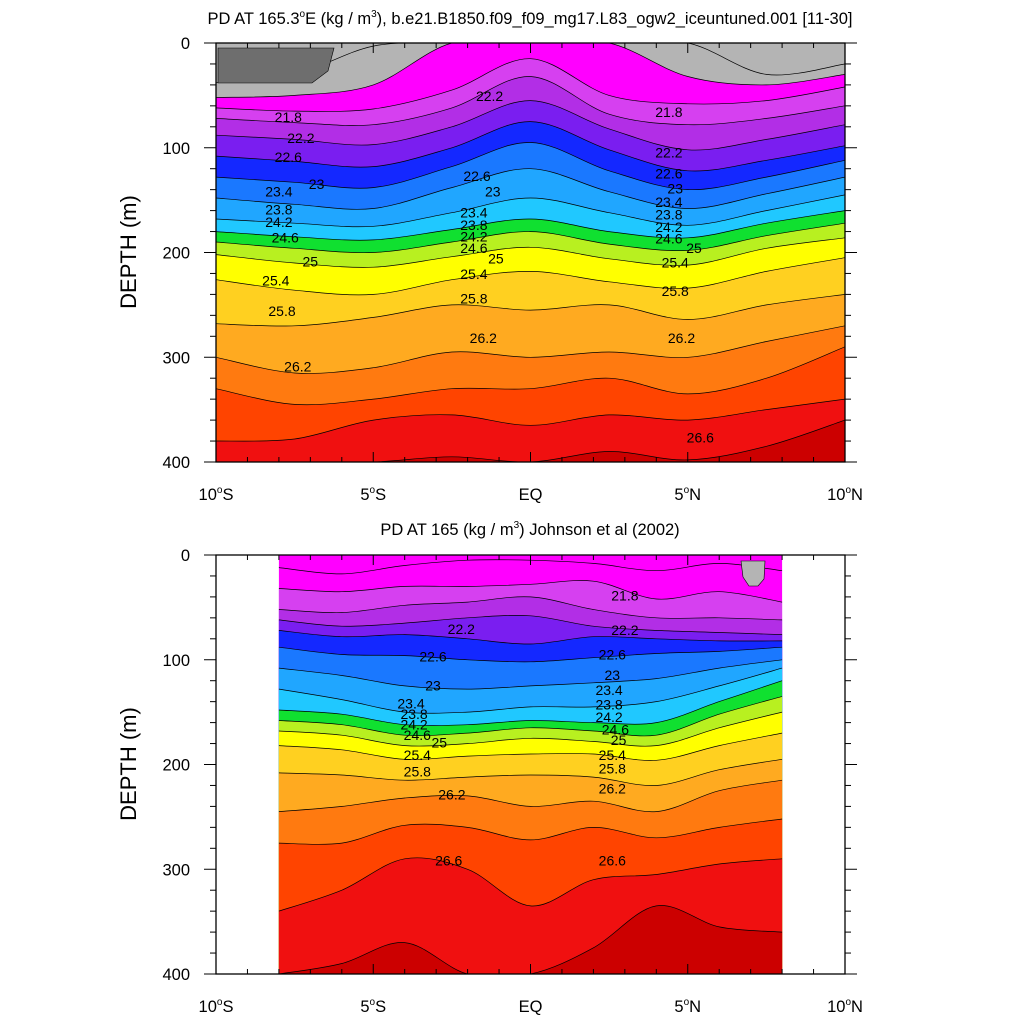  What do you see at coordinates (531, 495) in the screenshot?
I see `x-tick-label: EQ` at bounding box center [531, 495].